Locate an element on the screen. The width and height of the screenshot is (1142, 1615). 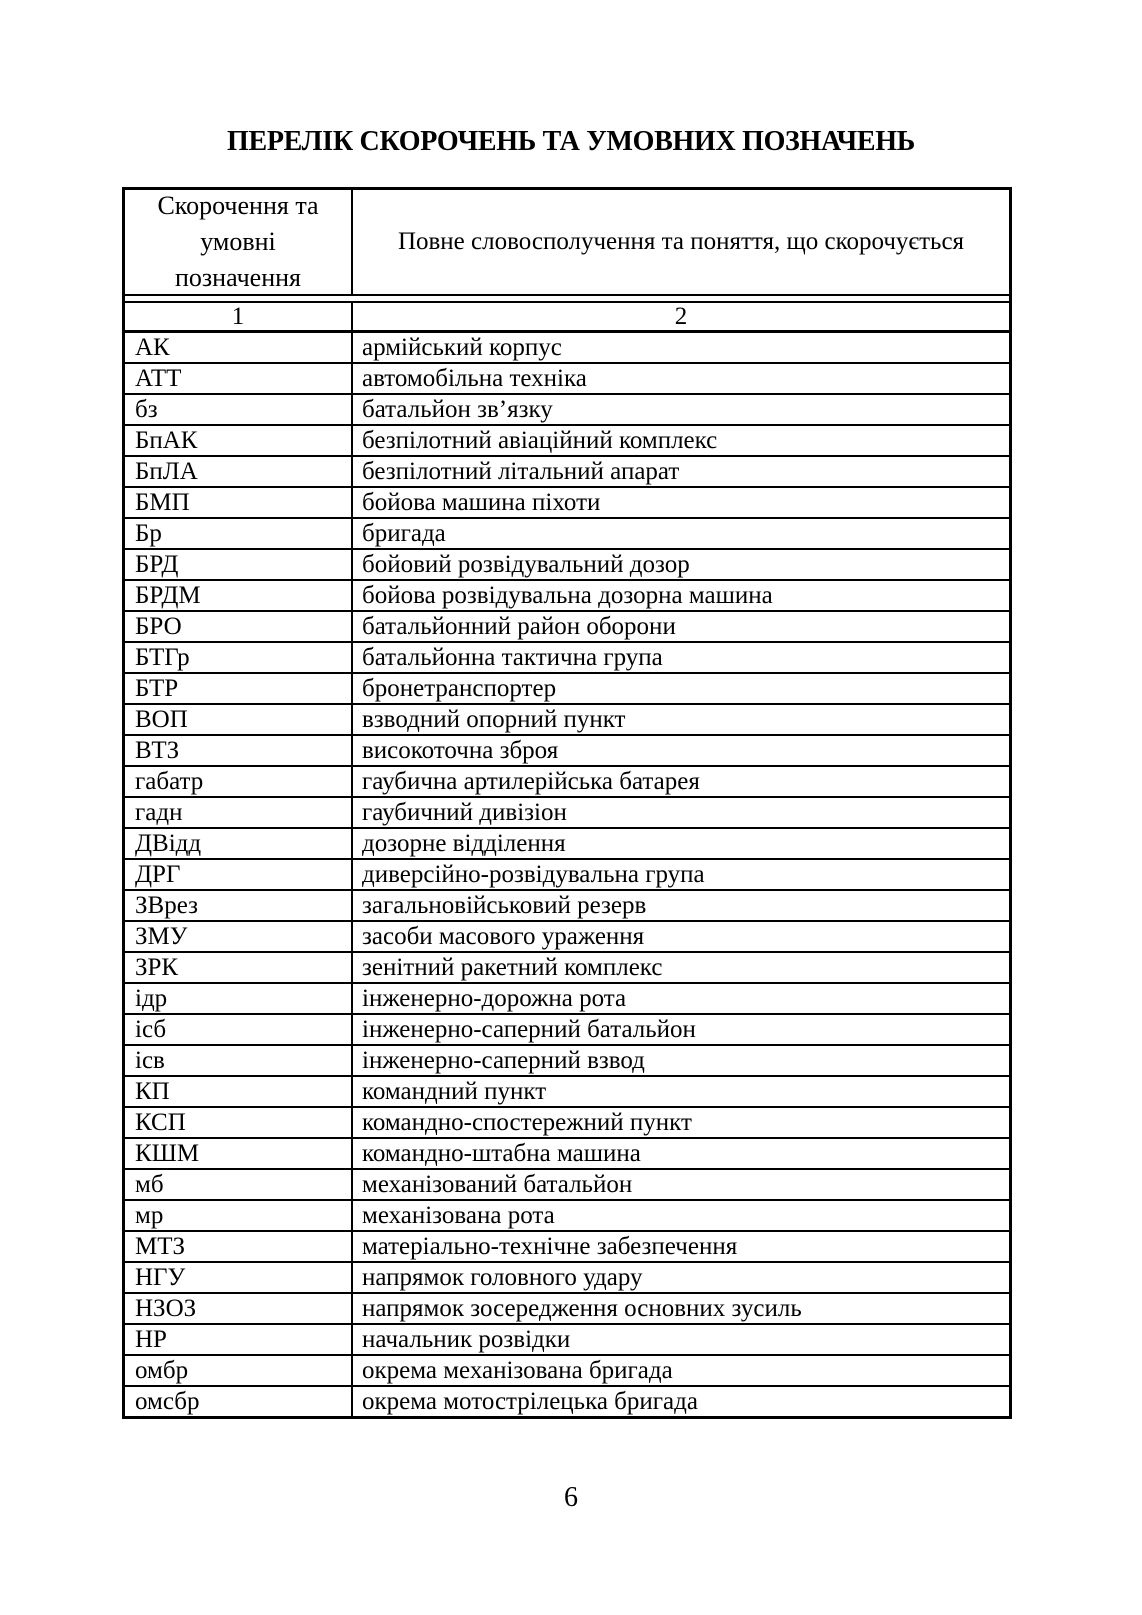
abbreviation-cell: АК is located at coordinates (239, 347).